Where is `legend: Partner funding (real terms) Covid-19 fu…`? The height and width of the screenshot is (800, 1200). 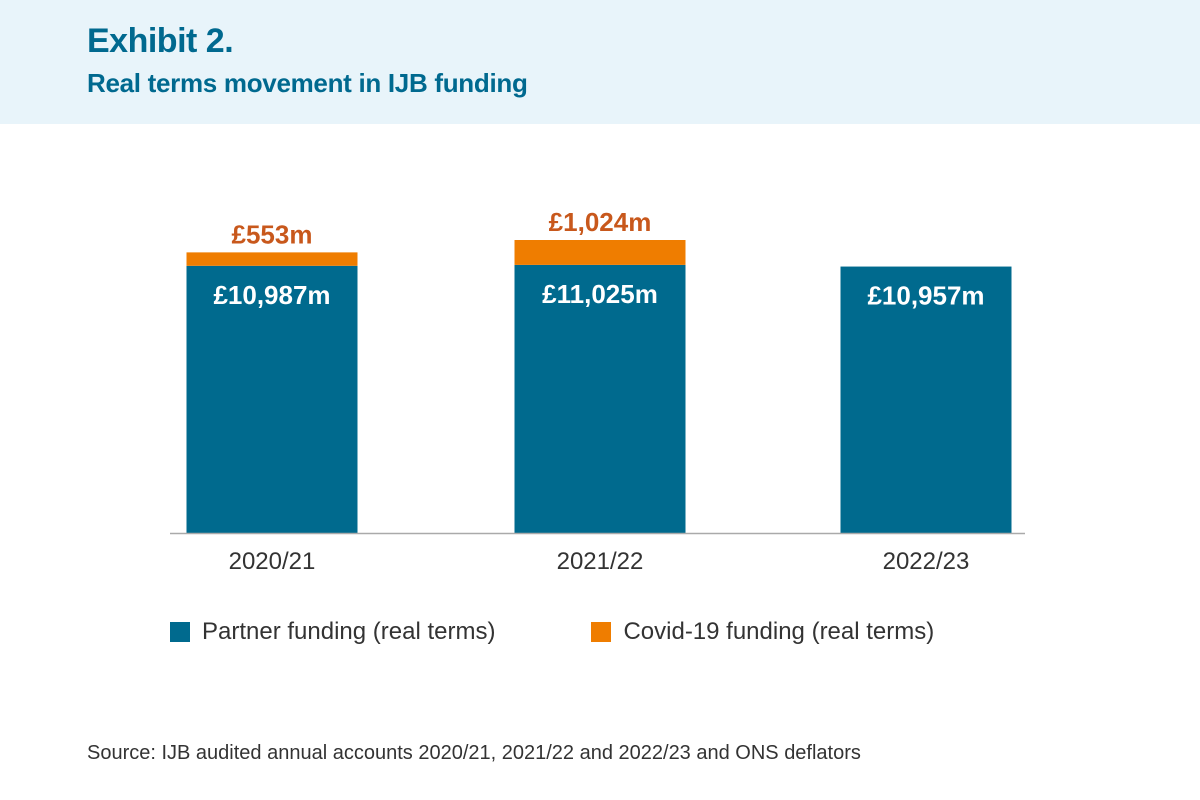
legend: Partner funding (real terms) Covid-19 fu… is located at coordinates (600, 632).